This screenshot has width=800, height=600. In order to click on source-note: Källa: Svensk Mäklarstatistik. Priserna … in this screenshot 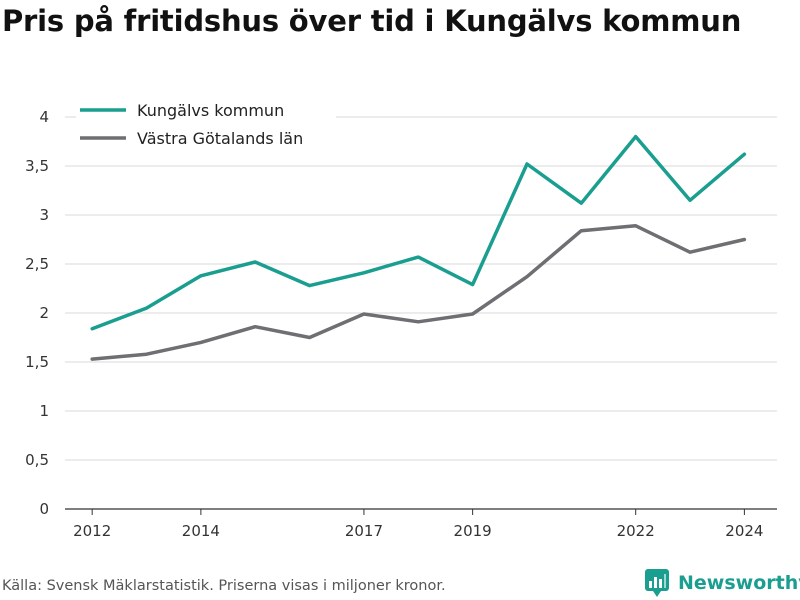, I will do `click(224, 586)`.